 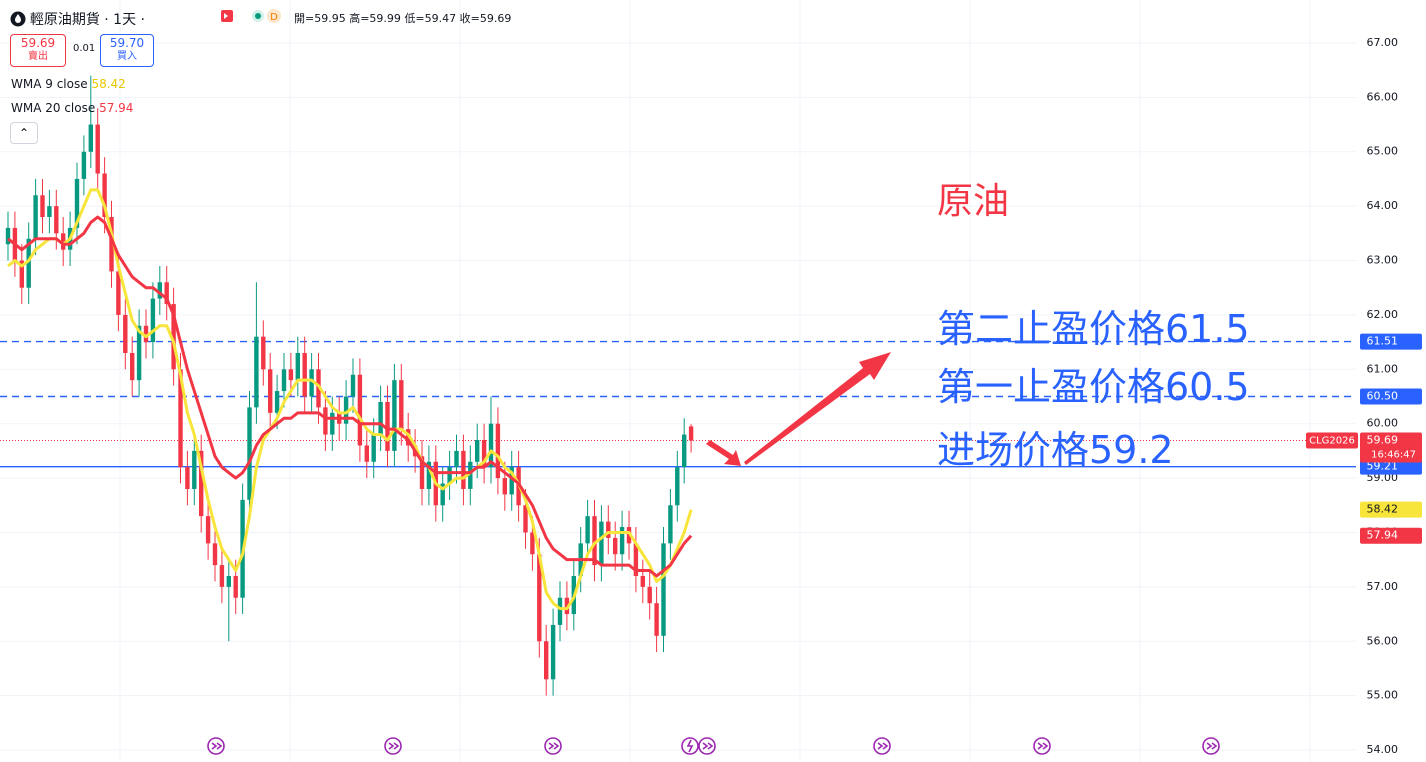 I want to click on annotation: 原油, so click(x=973, y=201).